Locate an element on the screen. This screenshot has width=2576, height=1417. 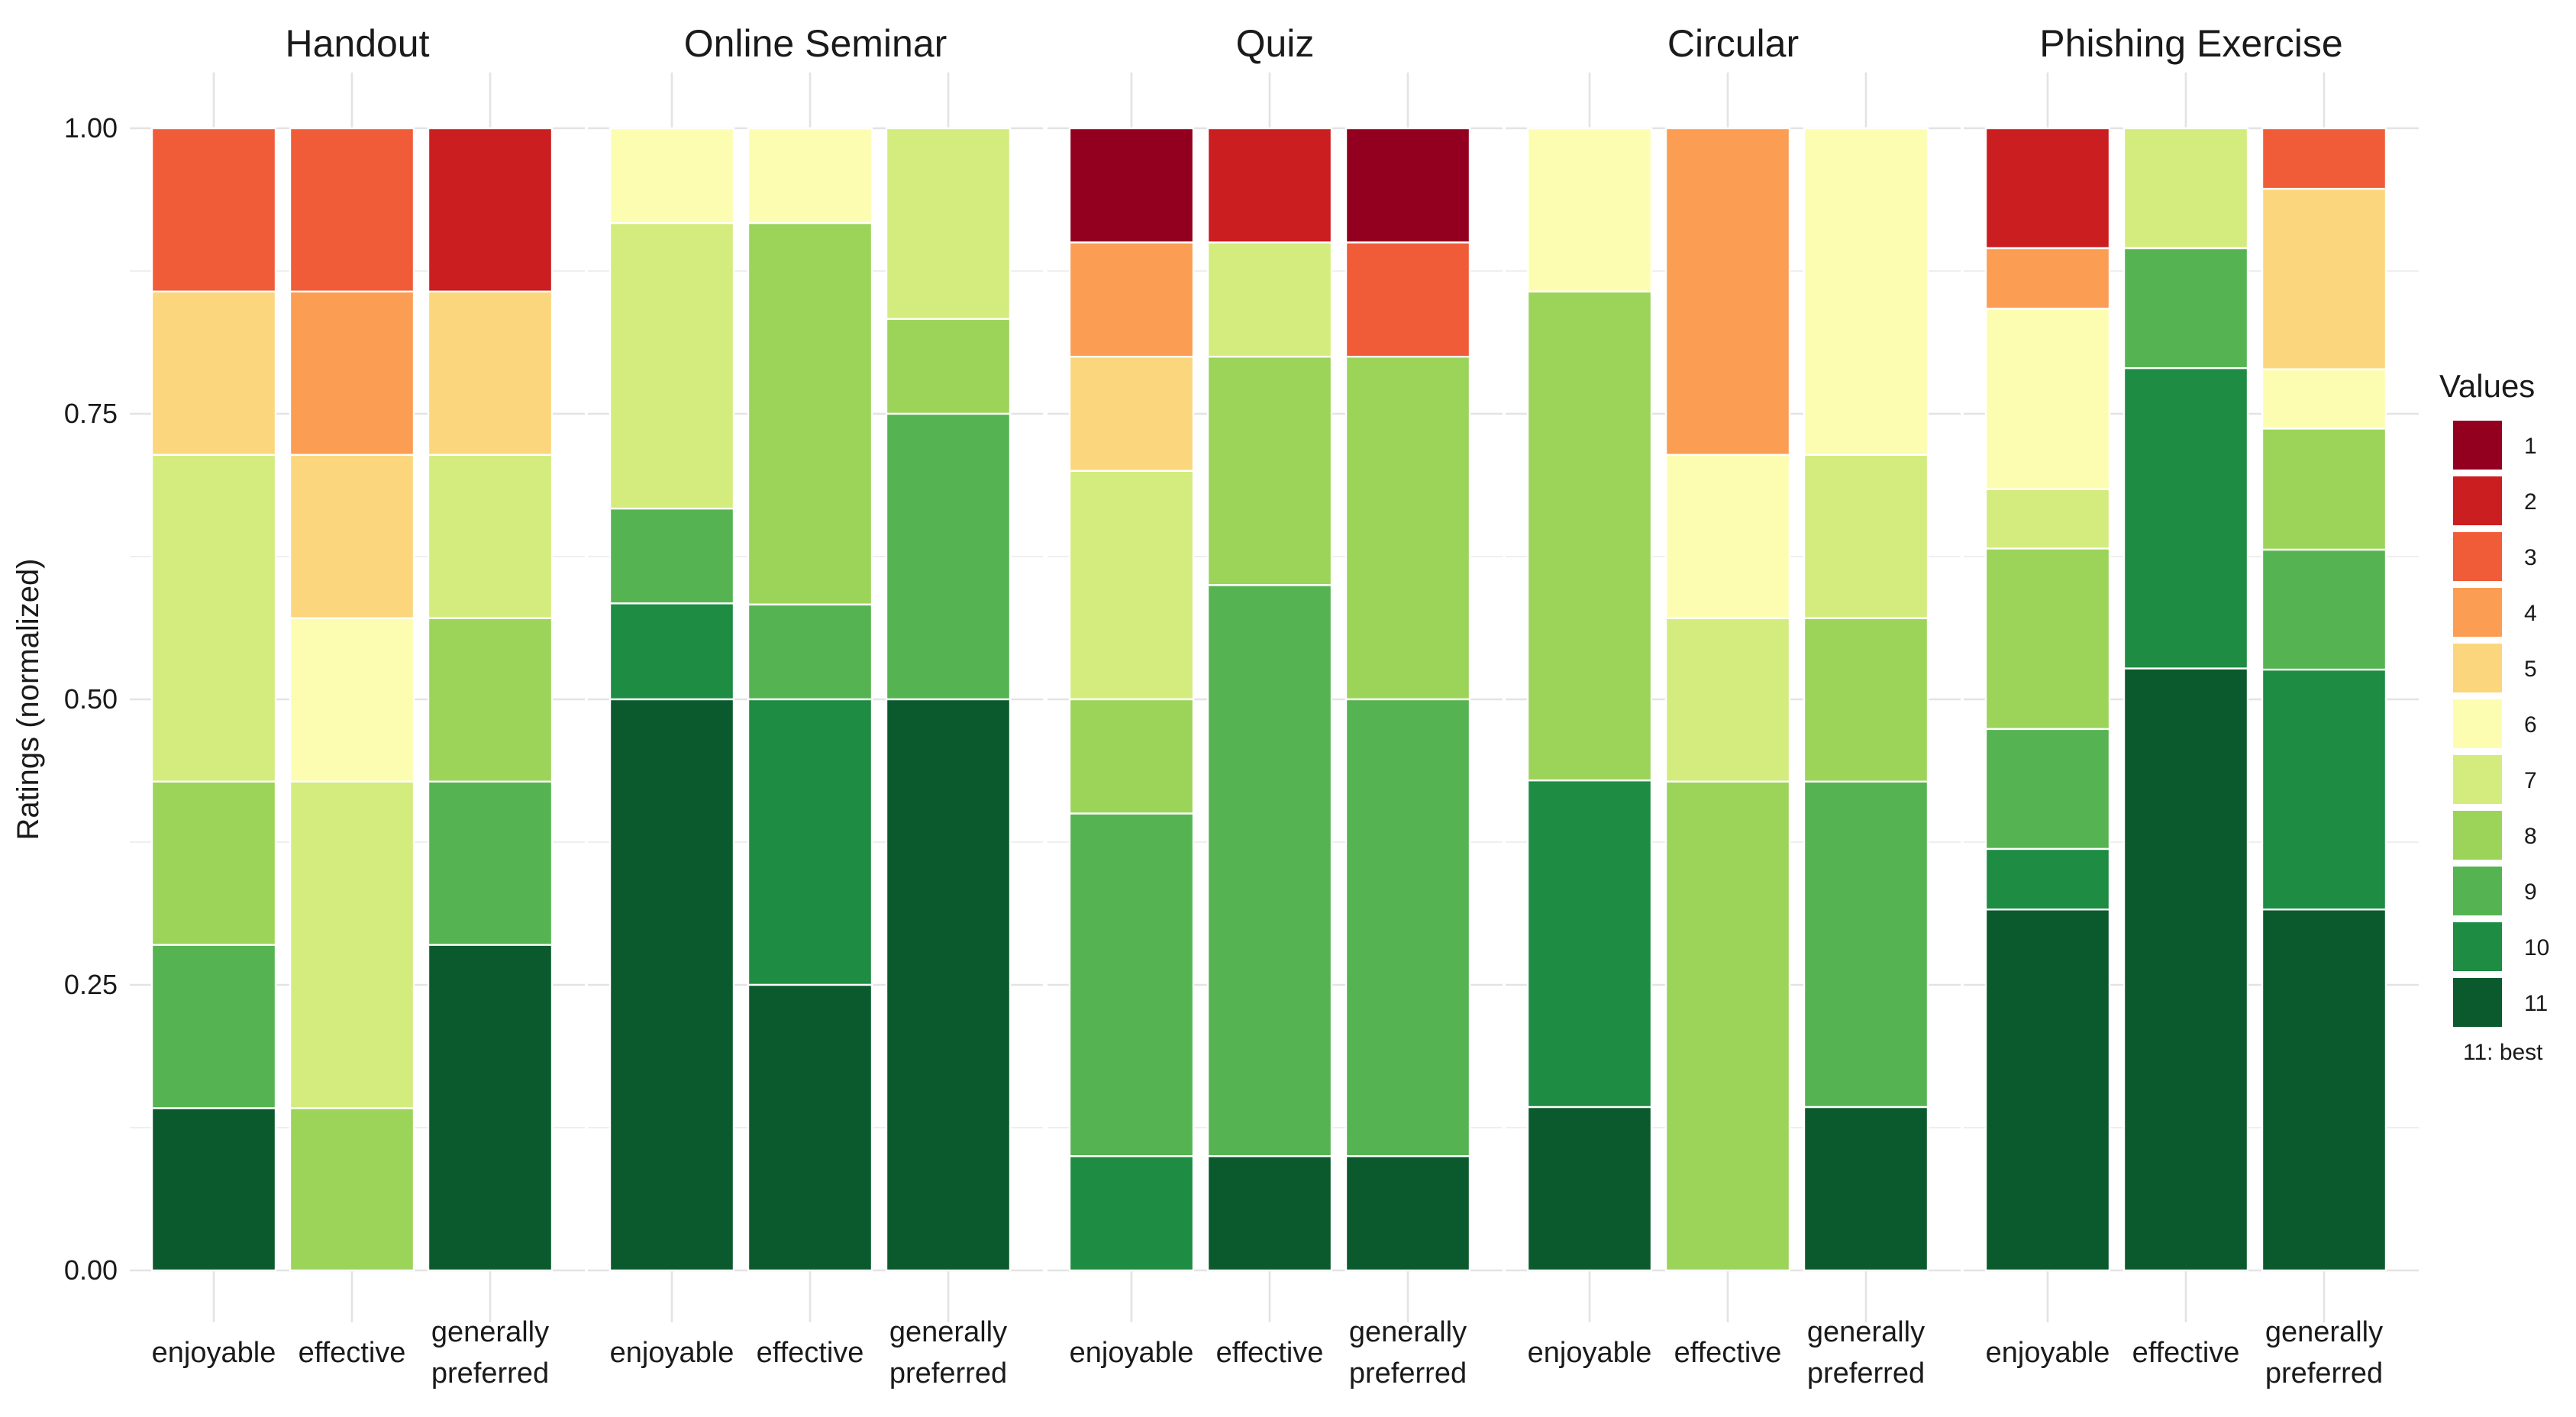
legend-label: 3 is located at coordinates (2530, 557).